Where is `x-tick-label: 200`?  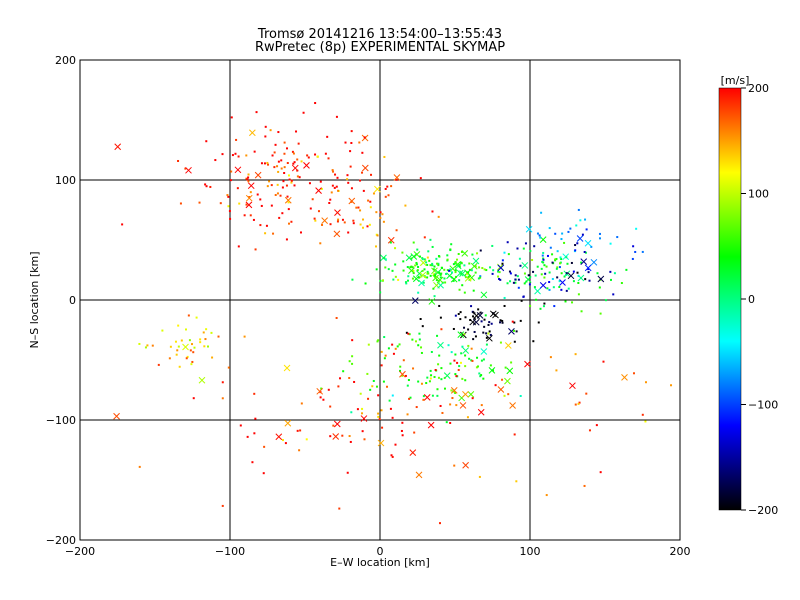 x-tick-label: 200 is located at coordinates (680, 551).